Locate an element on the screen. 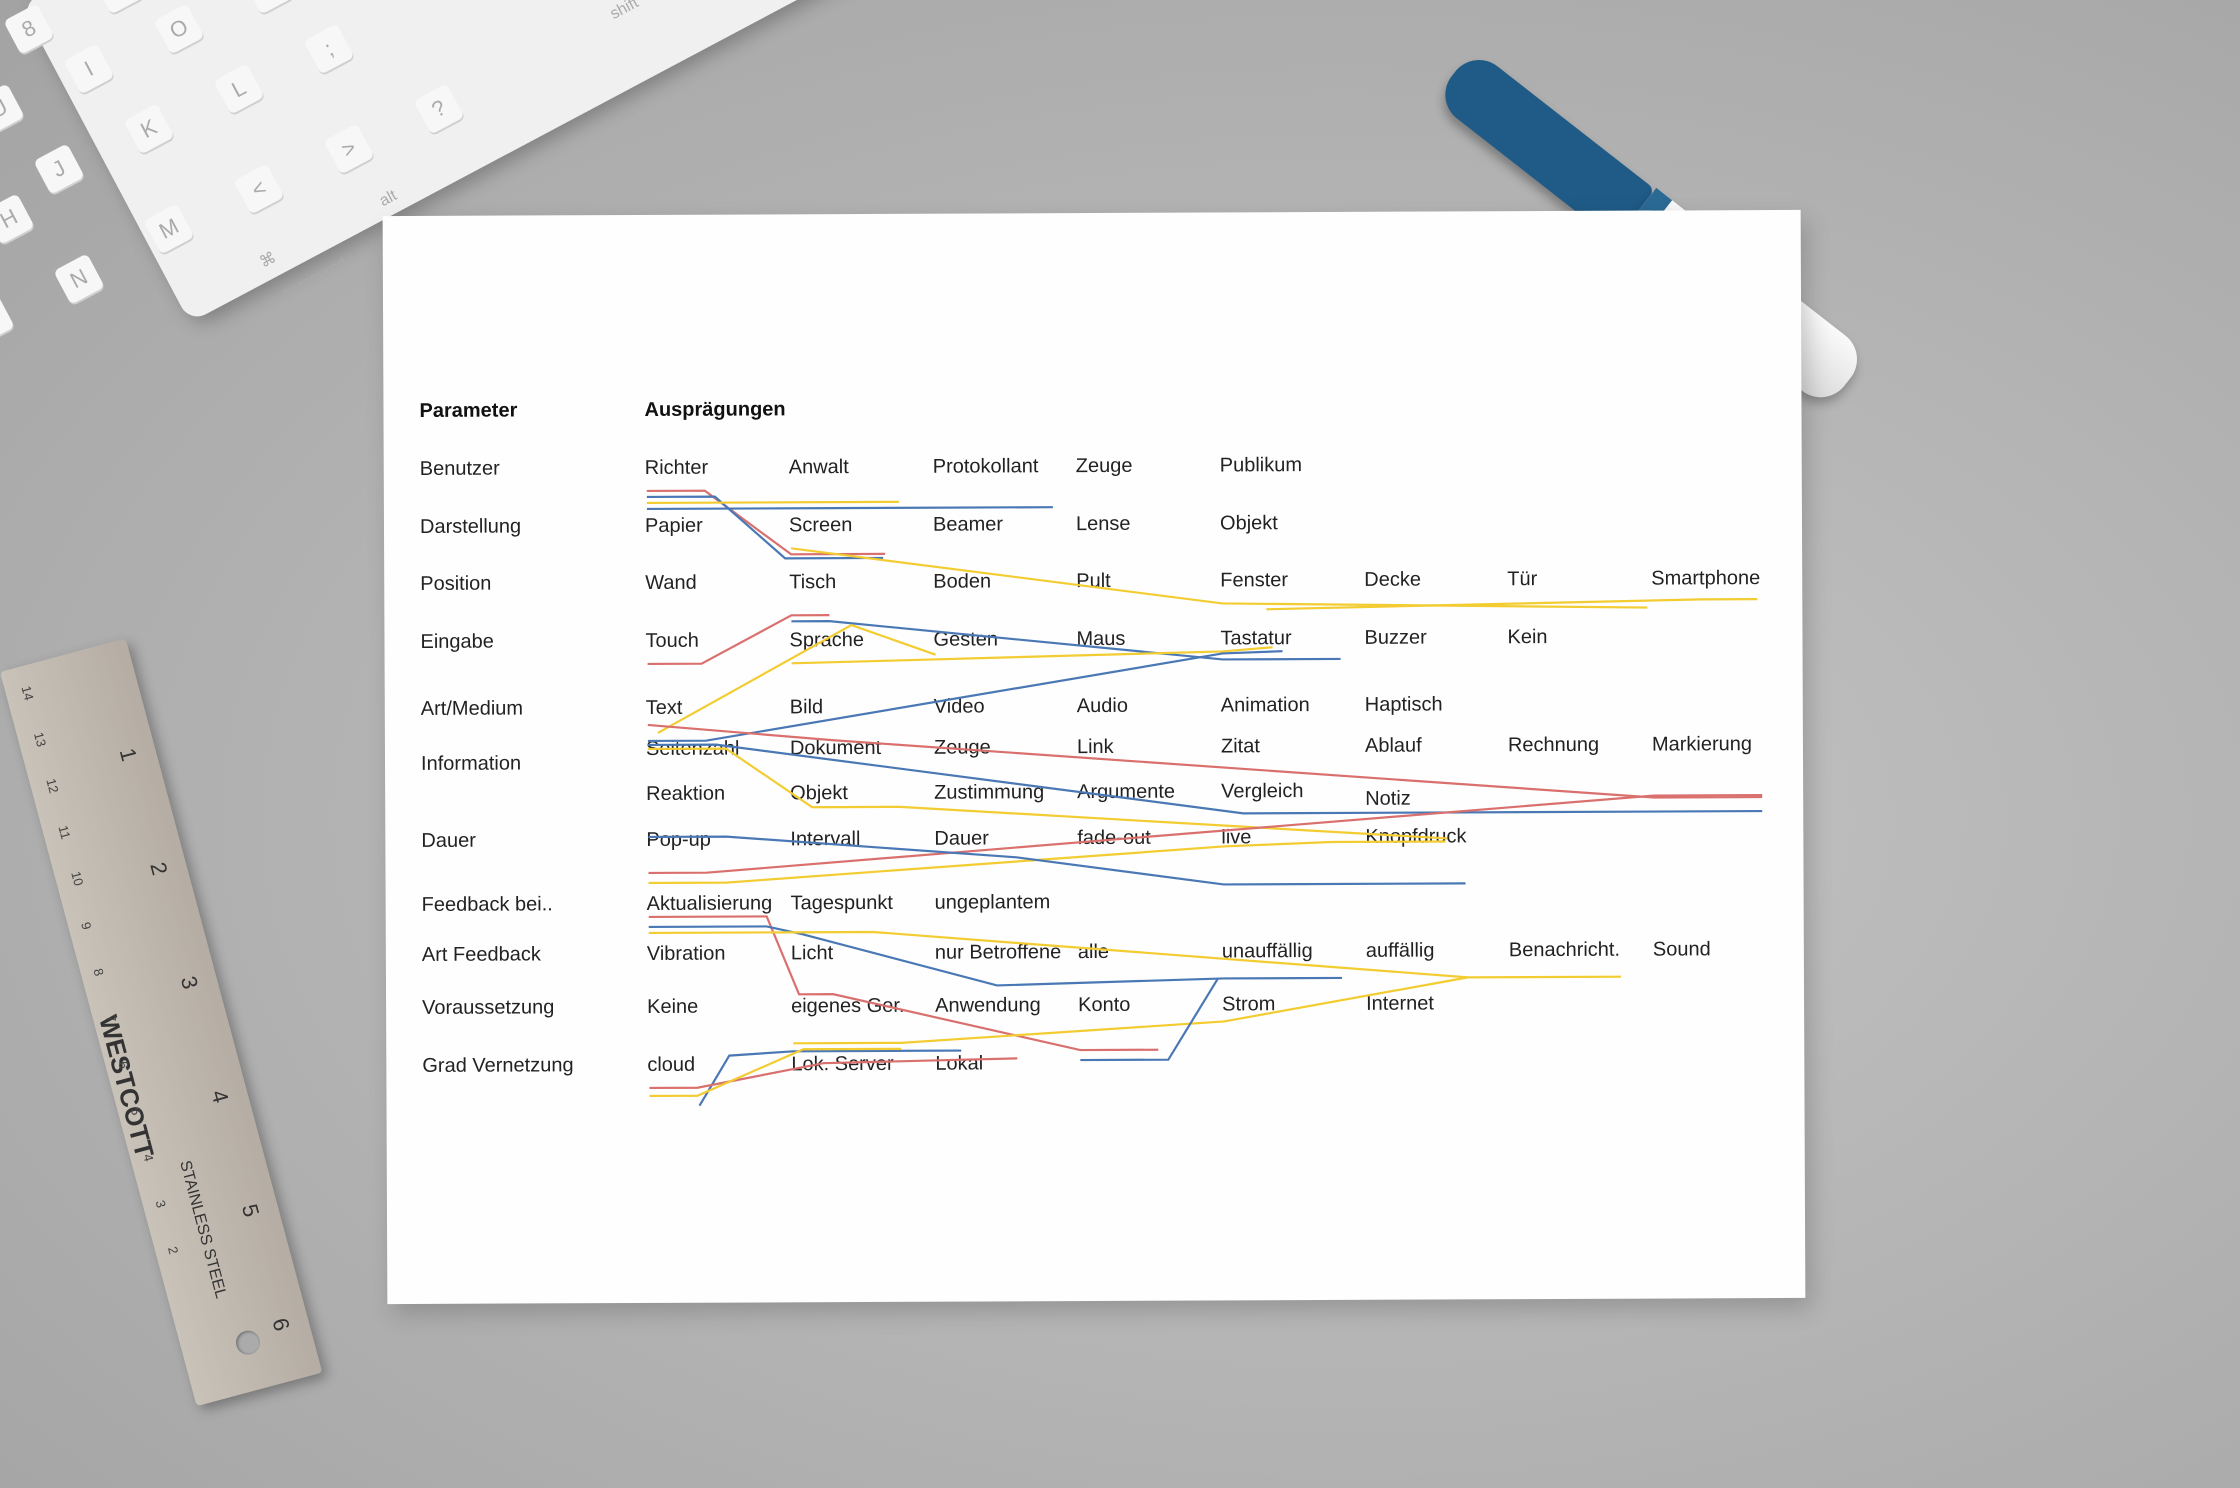 Image resolution: width=2240 pixels, height=1488 pixels. option-cell: Text is located at coordinates (664, 707).